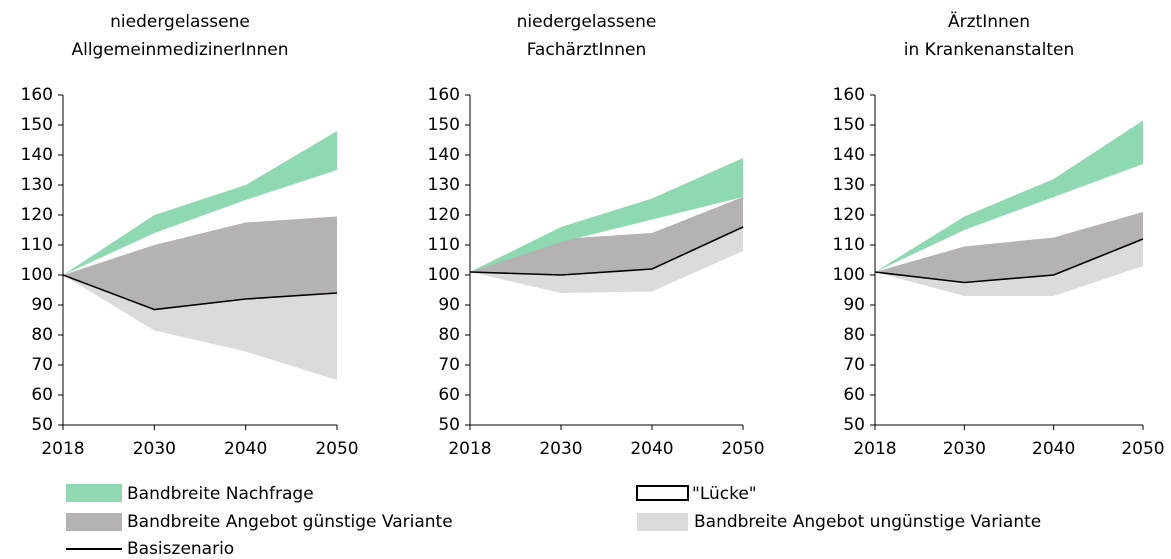  Describe the element at coordinates (989, 50) in the screenshot. I see `chart-title: in Krankenanstalten` at that location.